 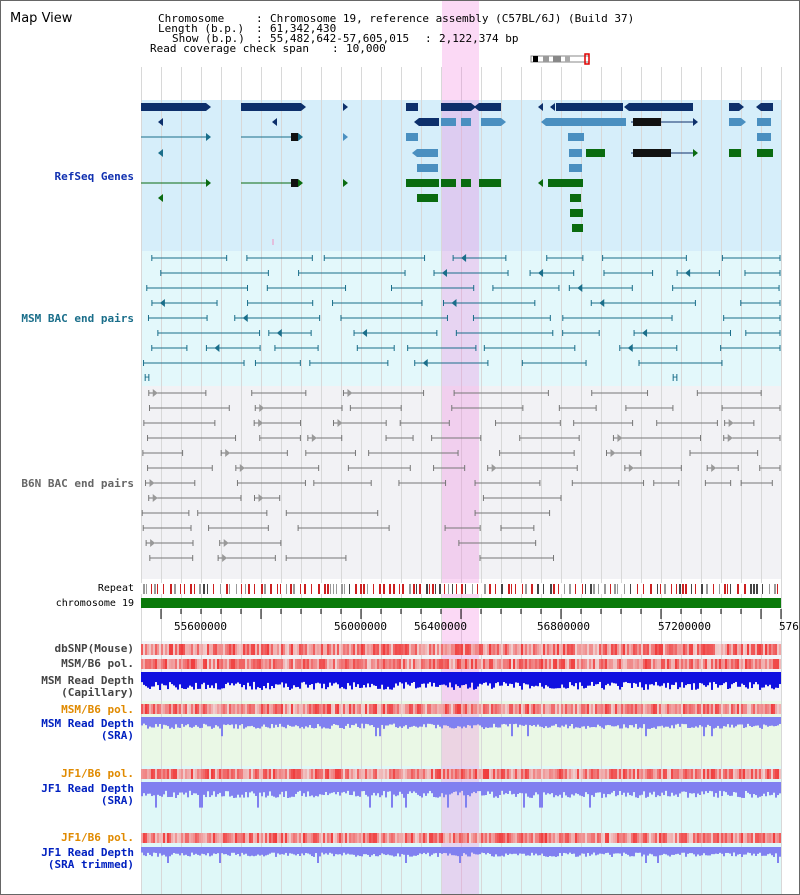 I want to click on msm-b6-pol-2-label: MSM/B6 pol., so click(x=97, y=709).